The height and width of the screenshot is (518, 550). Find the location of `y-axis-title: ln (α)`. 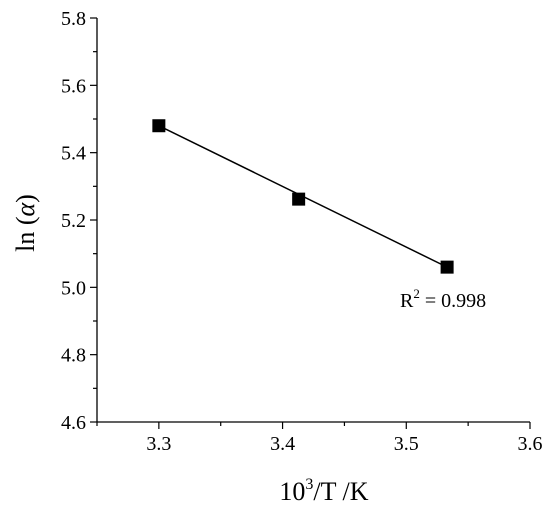

y-axis-title: ln (α) is located at coordinates (25, 223).